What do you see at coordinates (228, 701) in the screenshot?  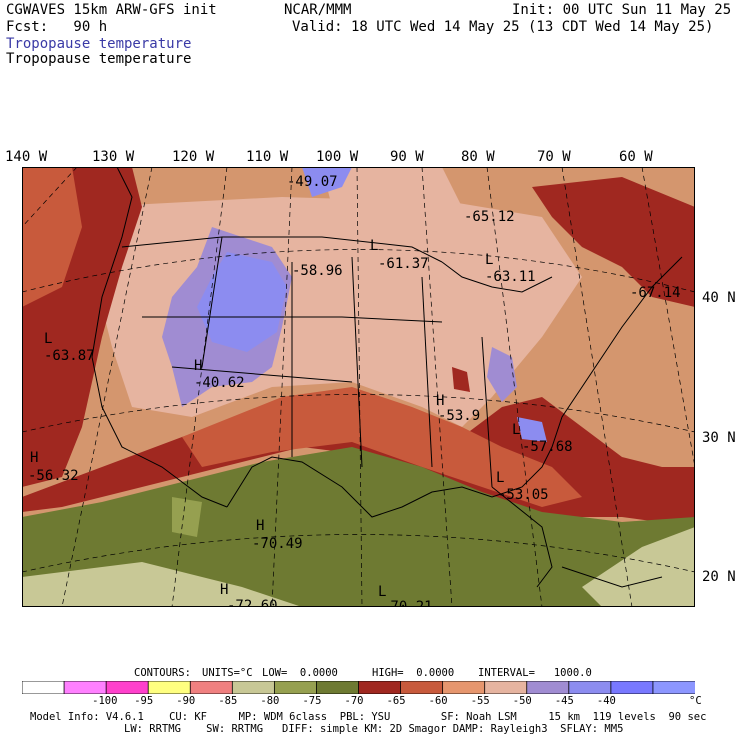 I see `colorbar-tick-label: -85` at bounding box center [228, 701].